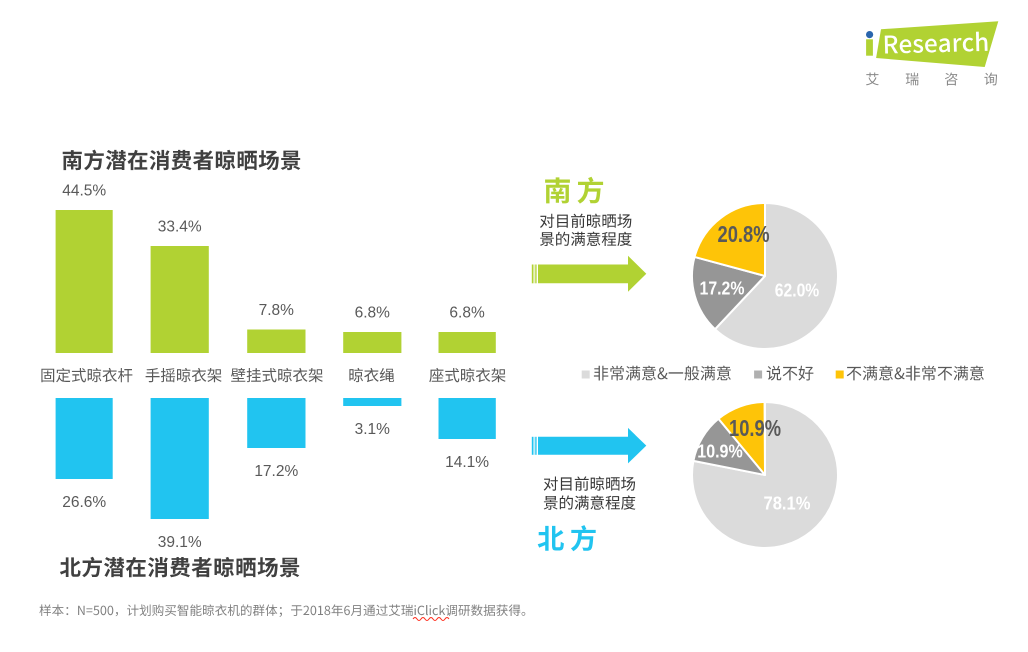 The image size is (1028, 652). What do you see at coordinates (84, 190) in the screenshot?
I see `svg-text: 44.5%` at bounding box center [84, 190].